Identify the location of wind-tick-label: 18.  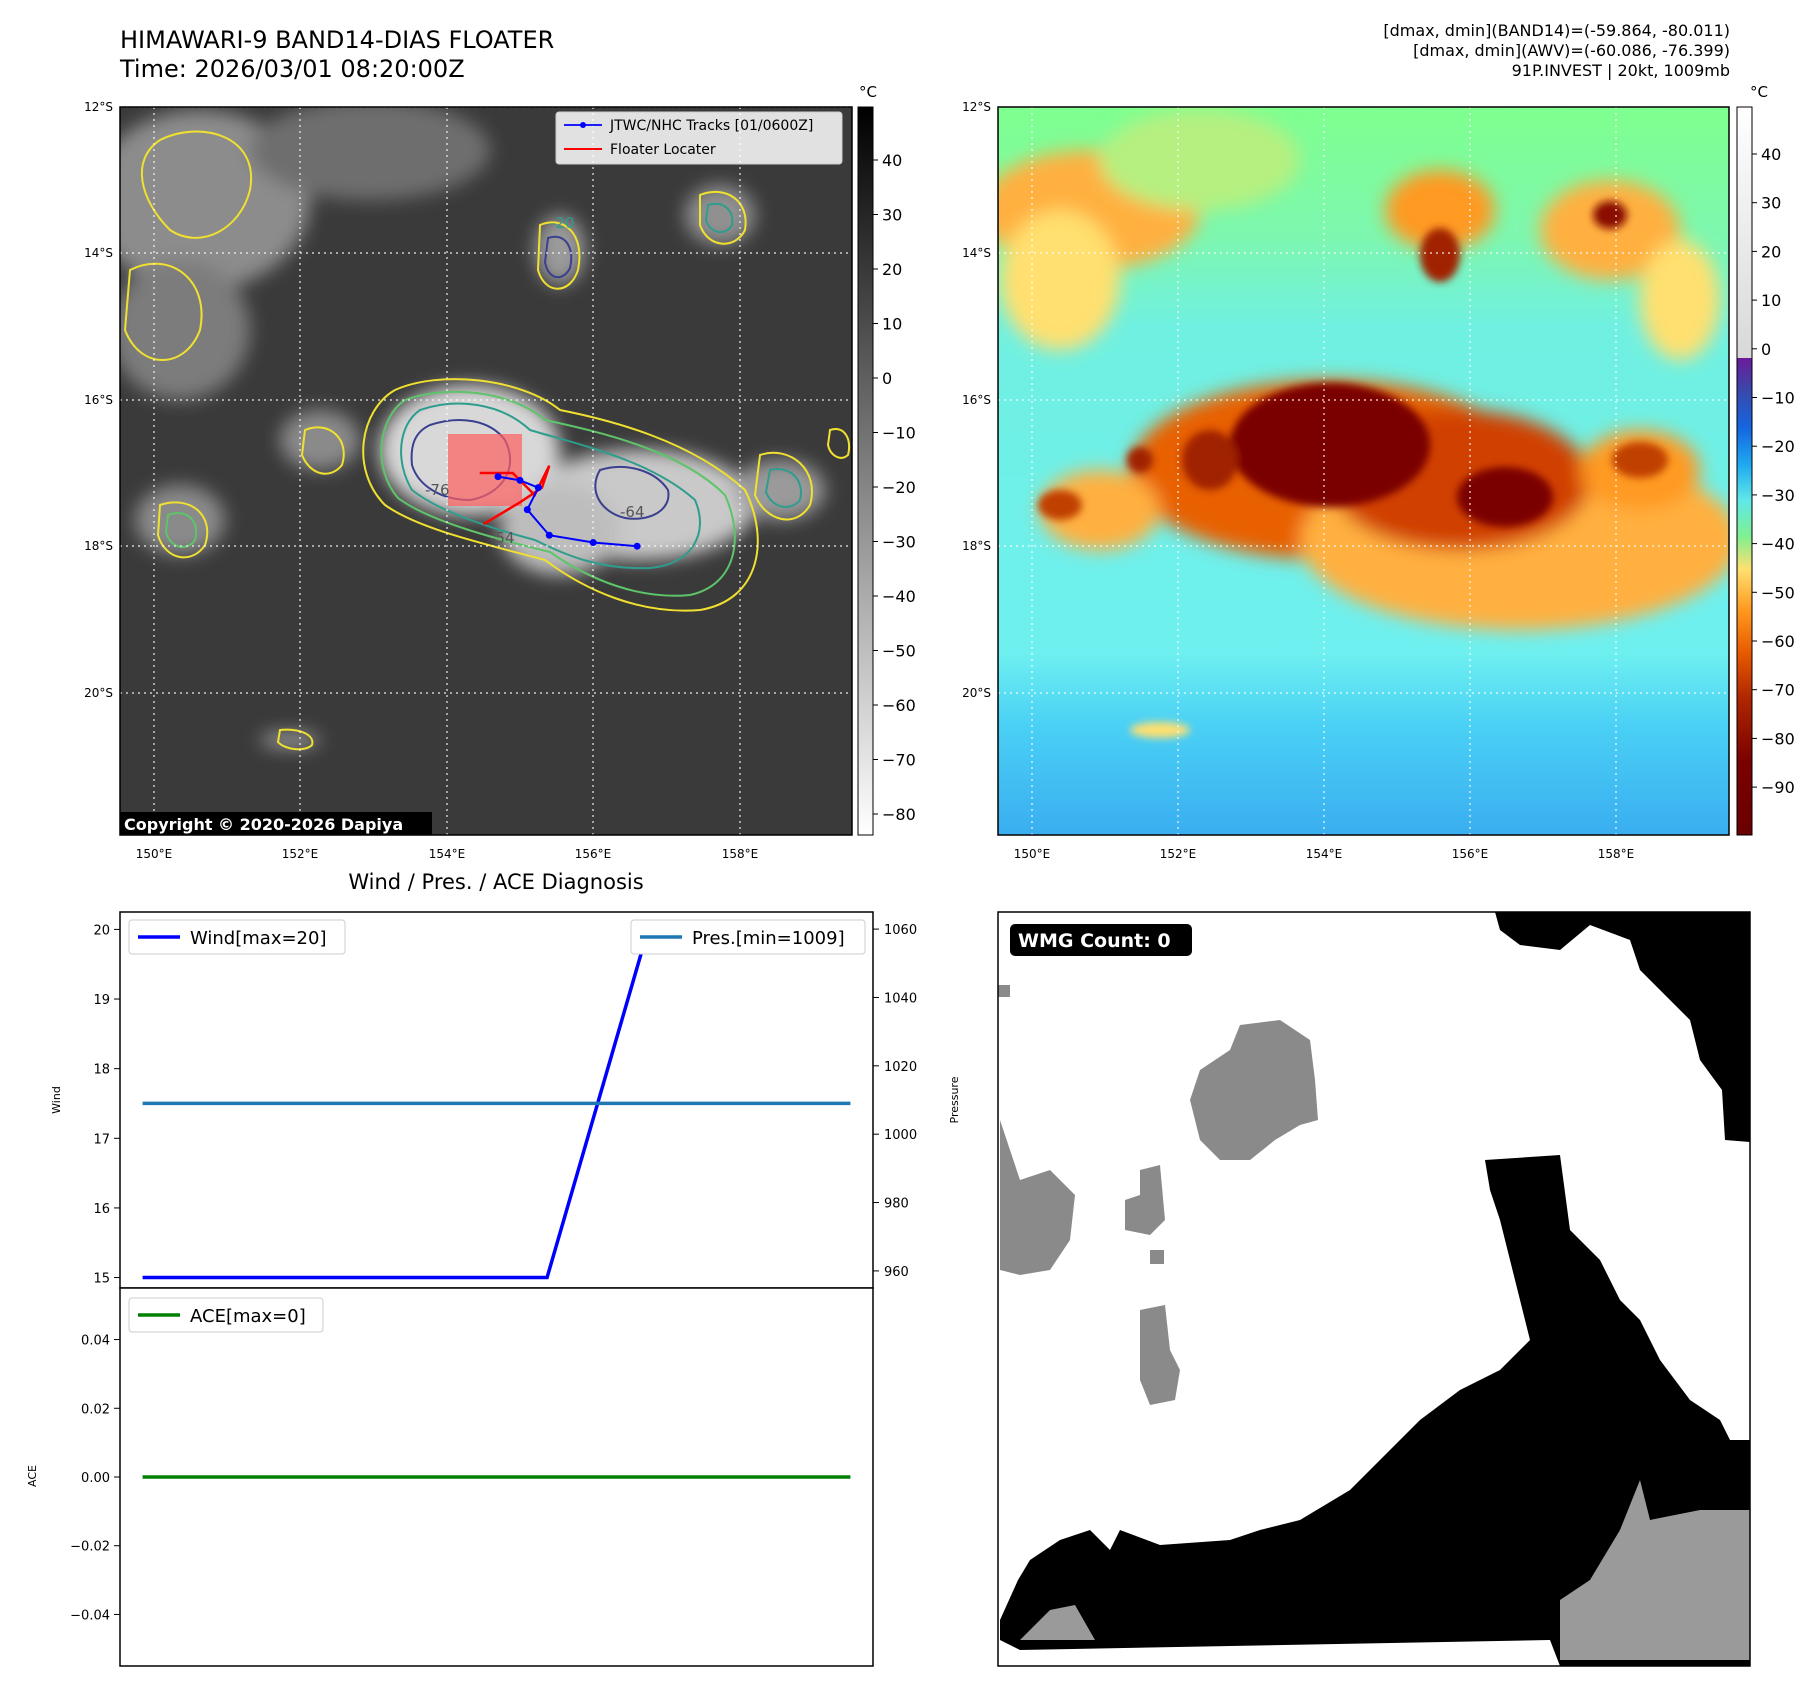
(101, 1070).